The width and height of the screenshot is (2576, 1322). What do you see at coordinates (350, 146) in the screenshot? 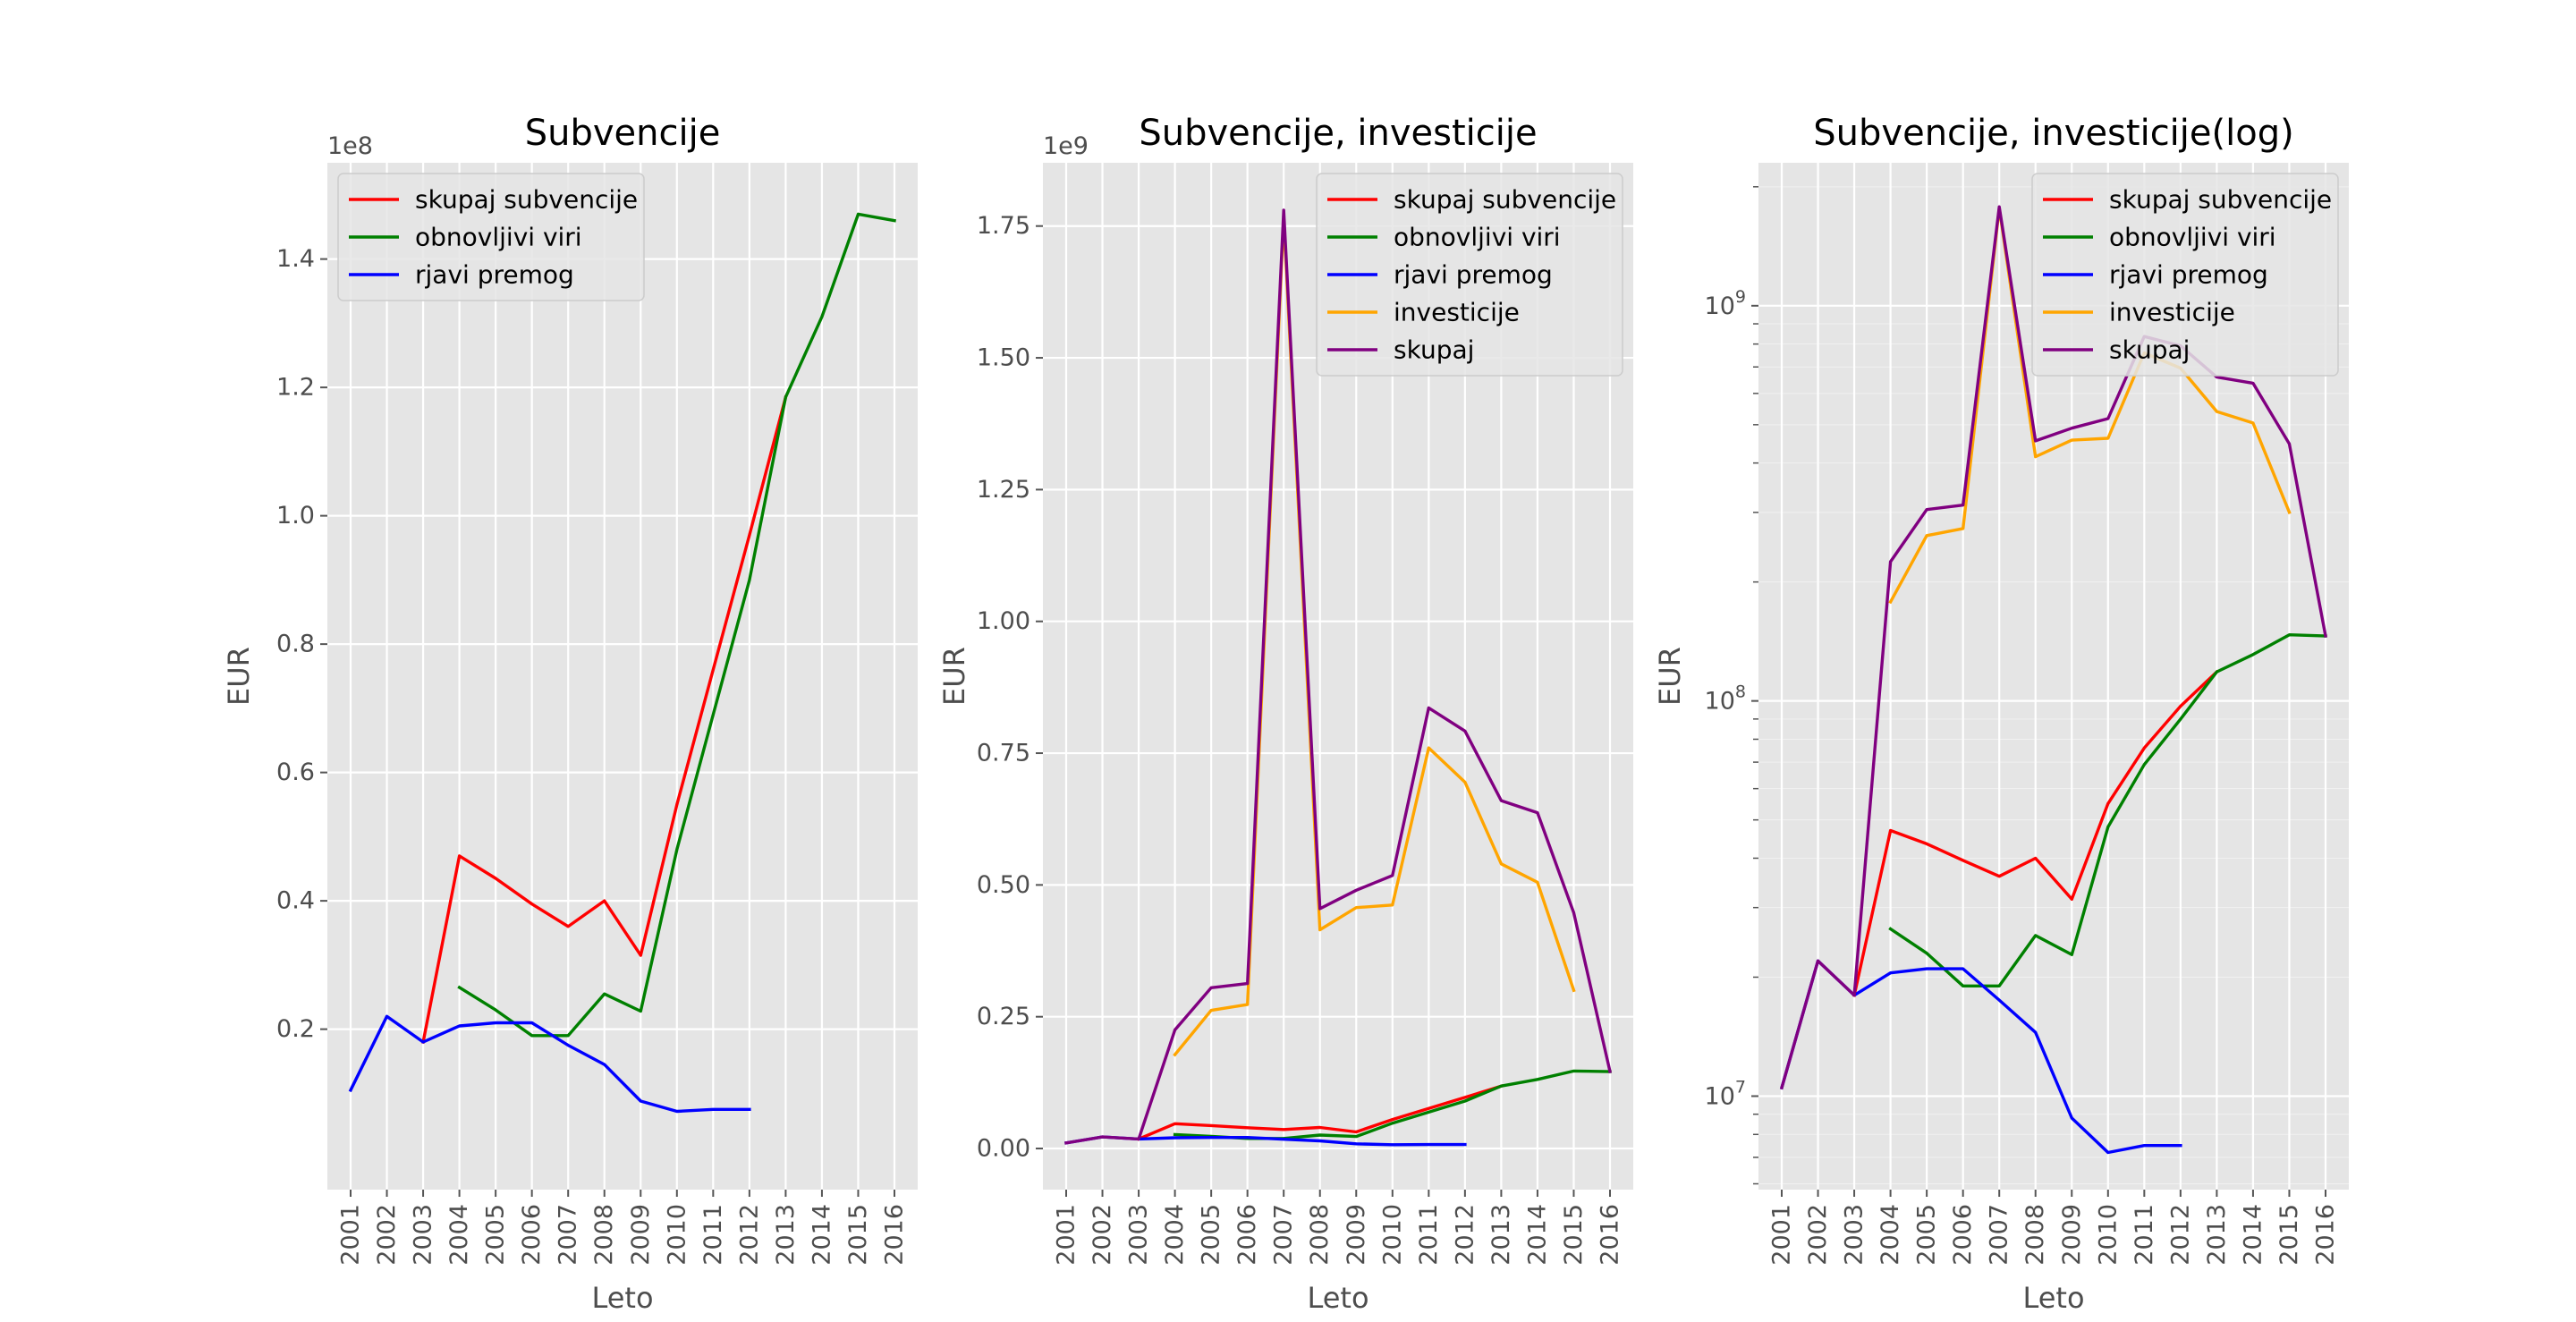
I see `axis-offset-label: 1e8` at bounding box center [350, 146].